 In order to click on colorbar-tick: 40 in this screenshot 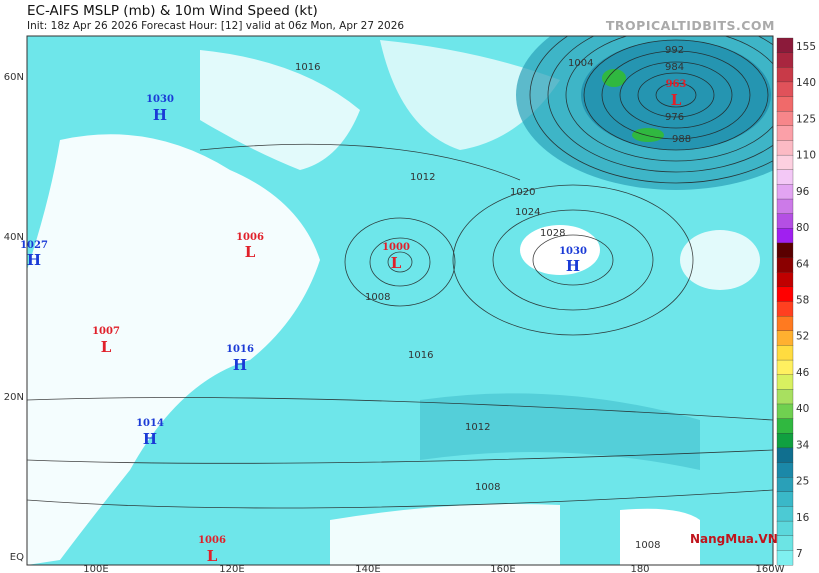, I will do `click(802, 409)`.